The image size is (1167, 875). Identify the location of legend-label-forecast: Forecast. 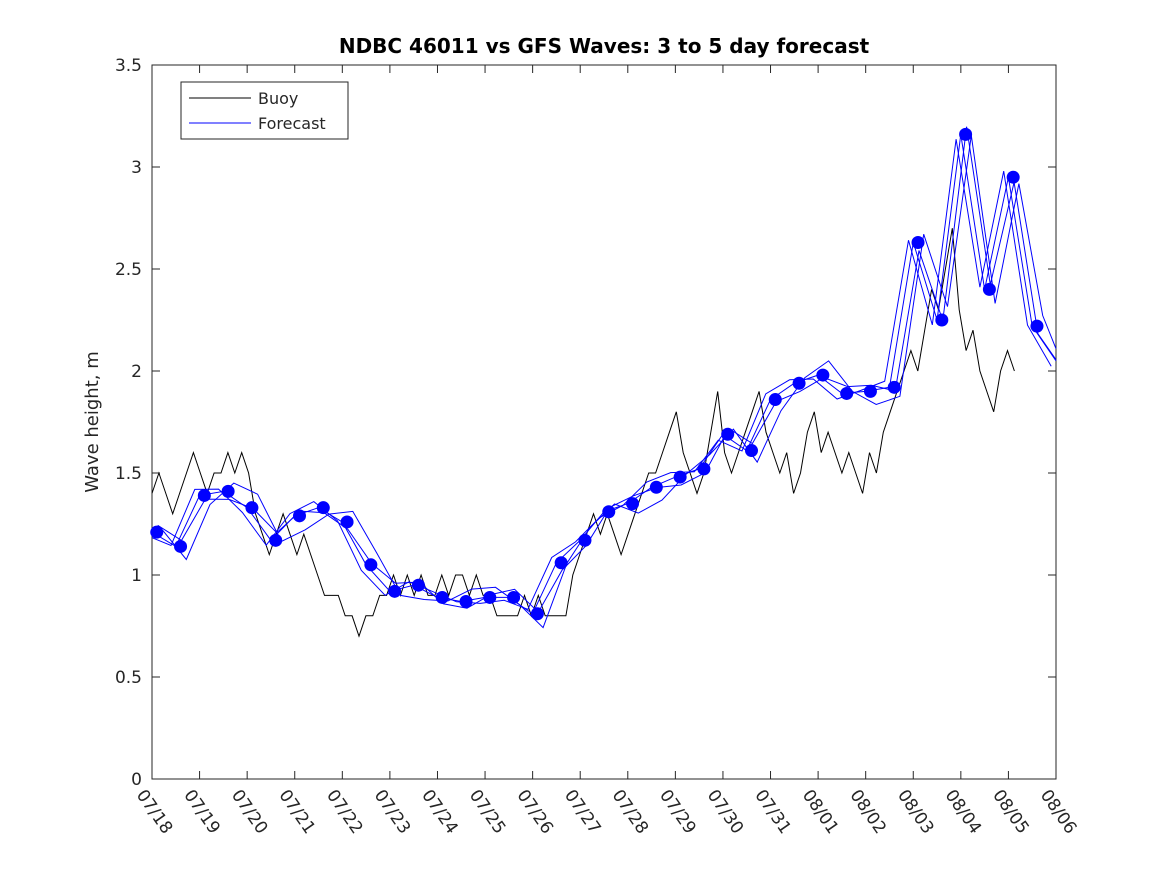
(292, 123).